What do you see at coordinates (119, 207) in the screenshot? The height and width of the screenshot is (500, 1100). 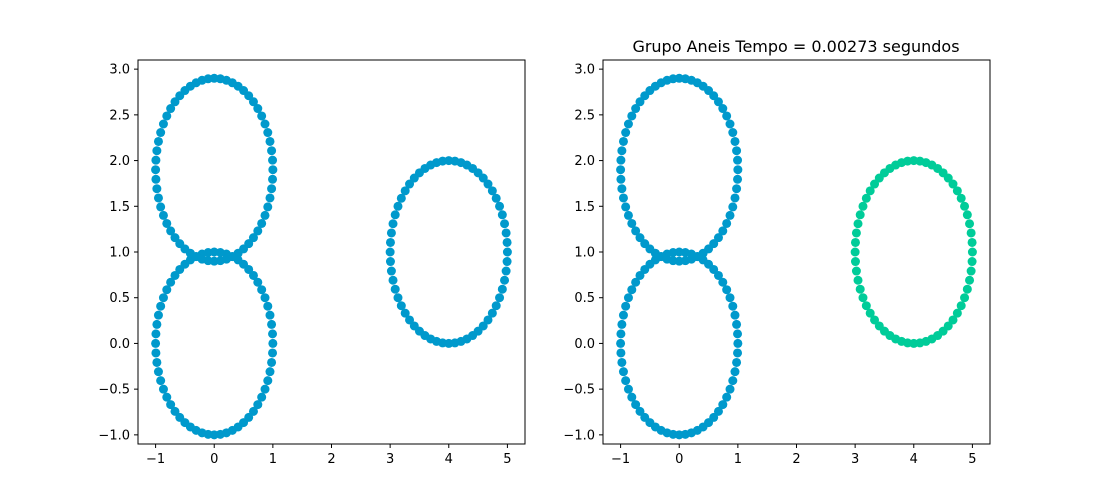 I see `left-chart-ytick-label: 1.5` at bounding box center [119, 207].